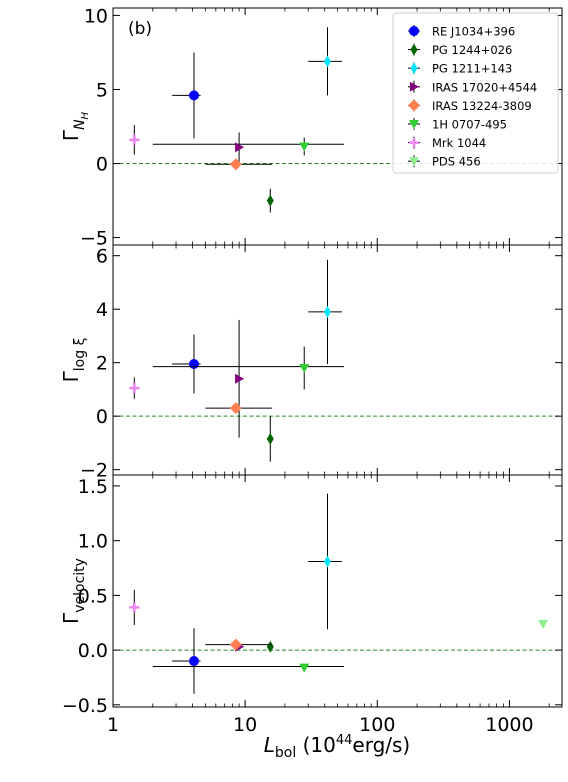 Image resolution: width=568 pixels, height=782 pixels. What do you see at coordinates (93, 596) in the screenshot?
I see `y-tick-label: 0.5` at bounding box center [93, 596].